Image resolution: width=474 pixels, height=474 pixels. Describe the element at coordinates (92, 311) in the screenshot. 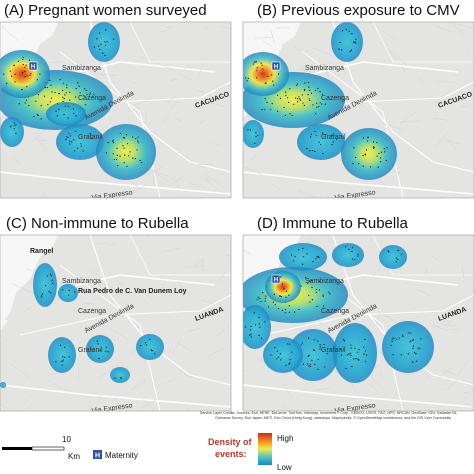

I see `place-label: Cazenga` at that location.